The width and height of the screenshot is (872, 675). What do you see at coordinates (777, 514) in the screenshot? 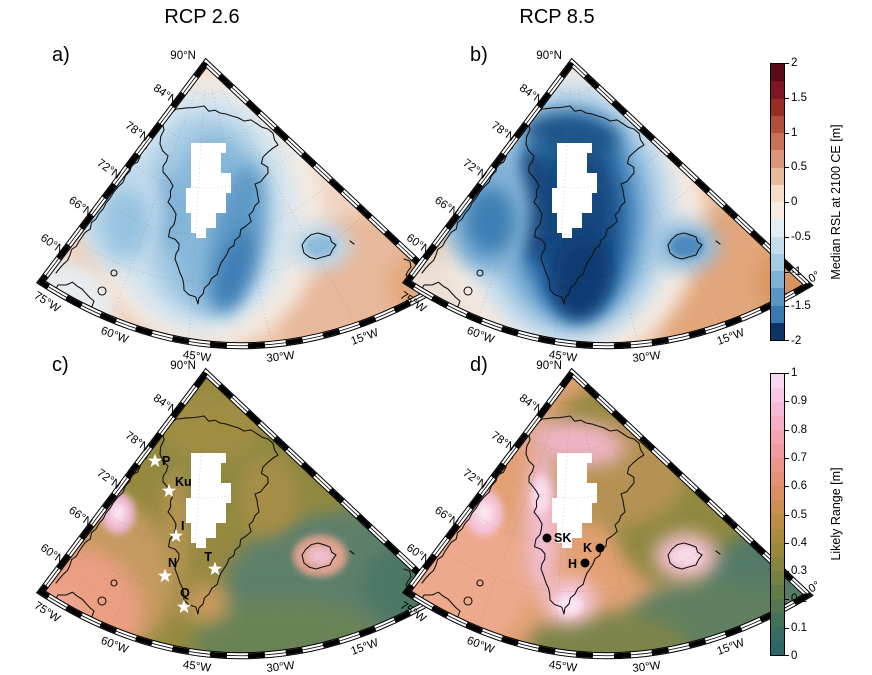
I see `colorbar-likely-range` at bounding box center [777, 514].